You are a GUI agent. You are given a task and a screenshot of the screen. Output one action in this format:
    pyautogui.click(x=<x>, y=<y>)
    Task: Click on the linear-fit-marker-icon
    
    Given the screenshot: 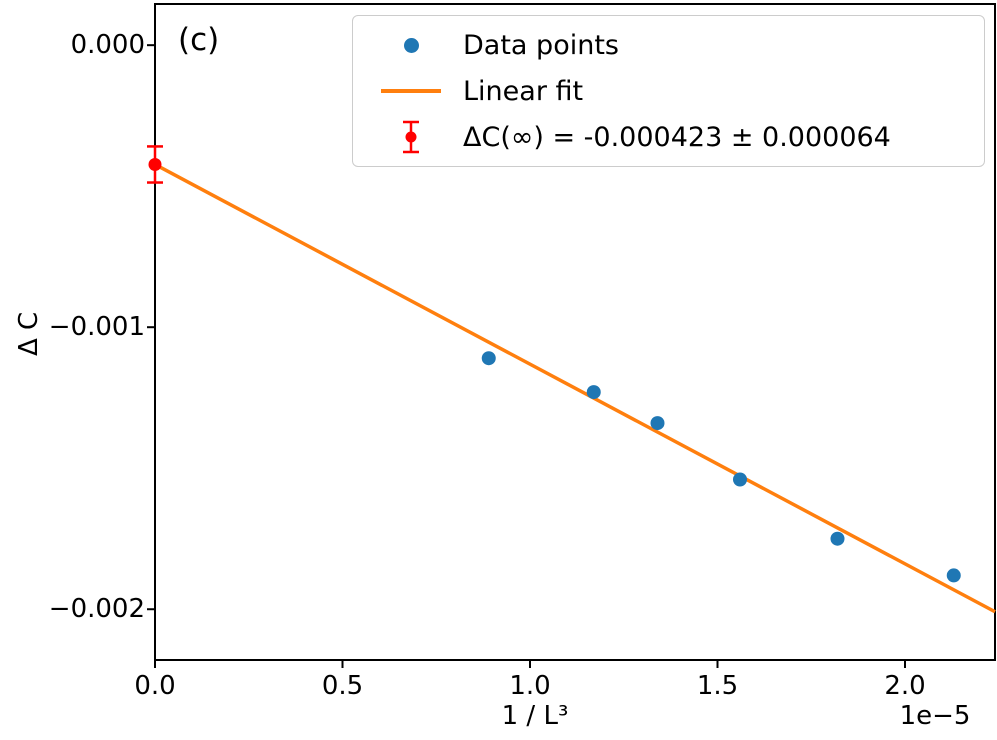 What is the action you would take?
    pyautogui.click(x=411, y=91)
    